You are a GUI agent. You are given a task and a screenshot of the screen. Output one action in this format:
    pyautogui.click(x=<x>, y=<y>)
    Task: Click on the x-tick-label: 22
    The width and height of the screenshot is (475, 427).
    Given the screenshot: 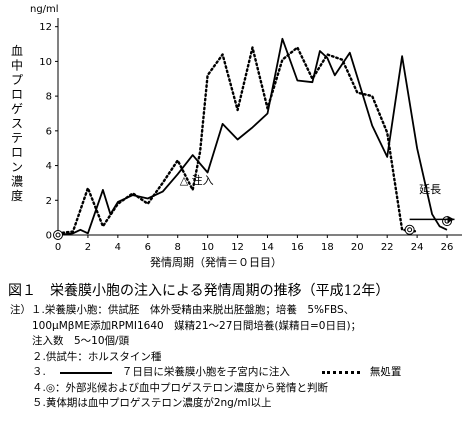 What is the action you would take?
    pyautogui.click(x=387, y=247)
    